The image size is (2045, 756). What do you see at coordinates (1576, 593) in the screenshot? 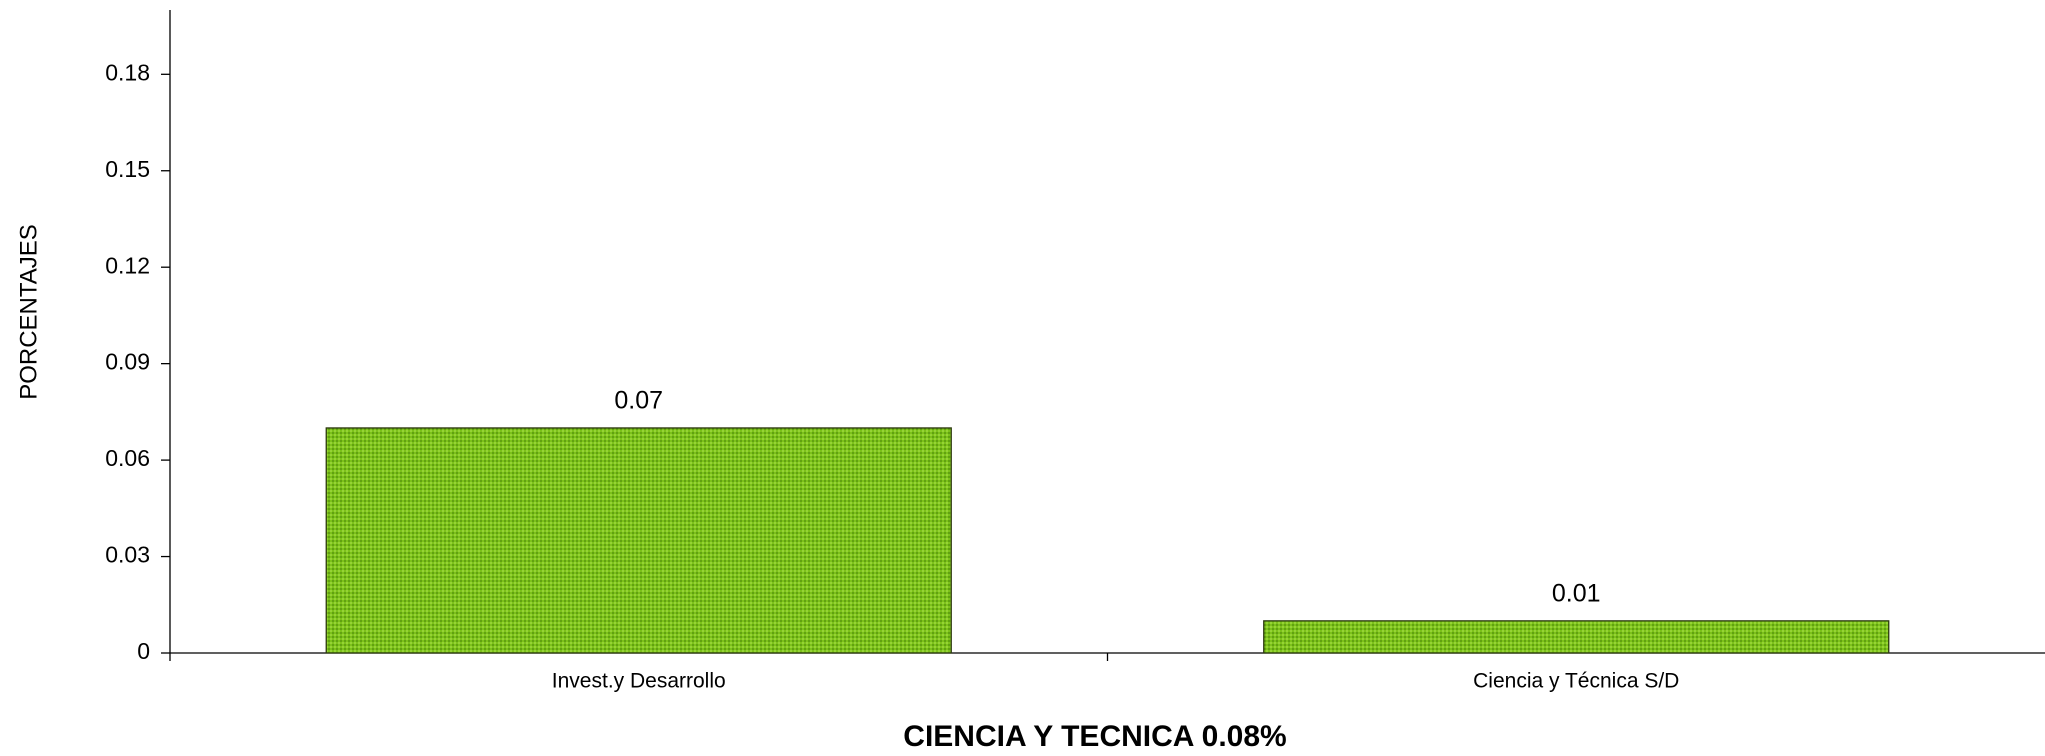
I see `value-label: 0.01` at bounding box center [1576, 593].